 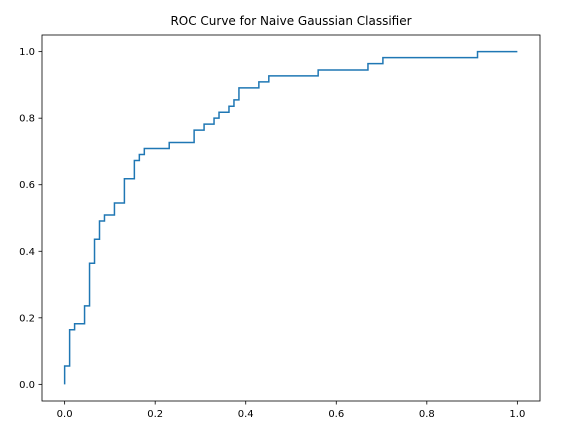 What do you see at coordinates (27, 385) in the screenshot?
I see `y-tick-label: 0.0` at bounding box center [27, 385].